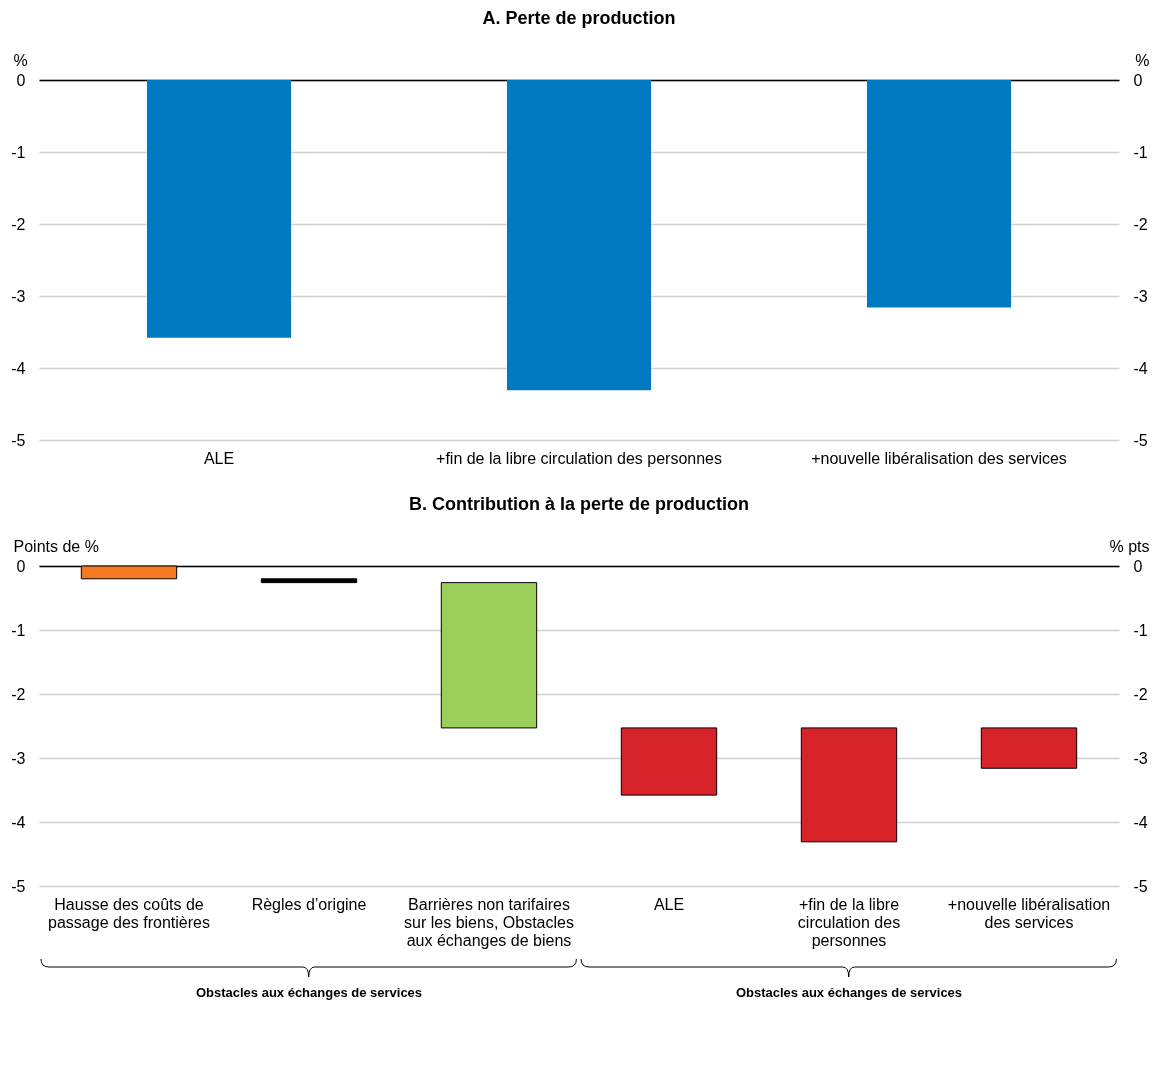 The width and height of the screenshot is (1176, 1073). What do you see at coordinates (56, 546) in the screenshot?
I see `y-axis-title: Points de %` at bounding box center [56, 546].